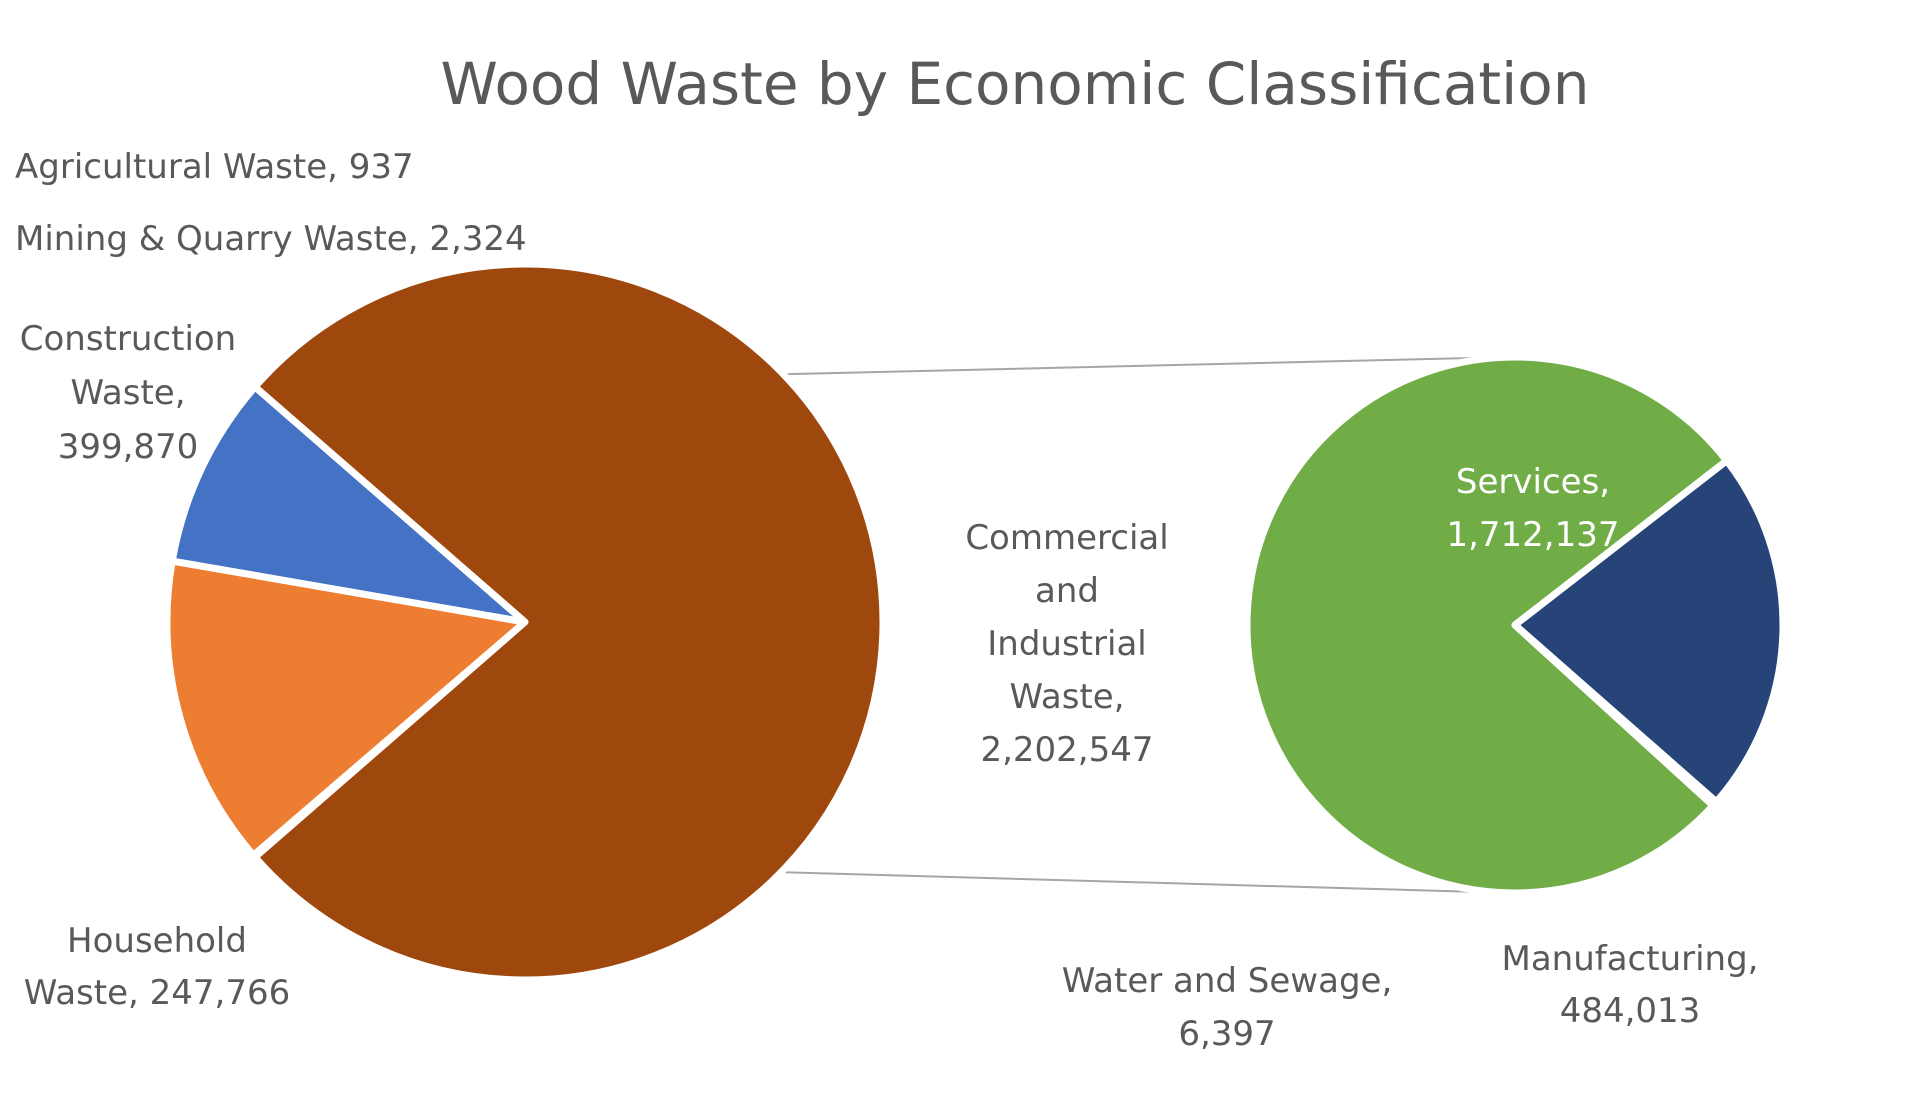  What do you see at coordinates (1629, 985) in the screenshot?
I see `data-label-manufacturing: Manufacturing, 484,013` at bounding box center [1629, 985].